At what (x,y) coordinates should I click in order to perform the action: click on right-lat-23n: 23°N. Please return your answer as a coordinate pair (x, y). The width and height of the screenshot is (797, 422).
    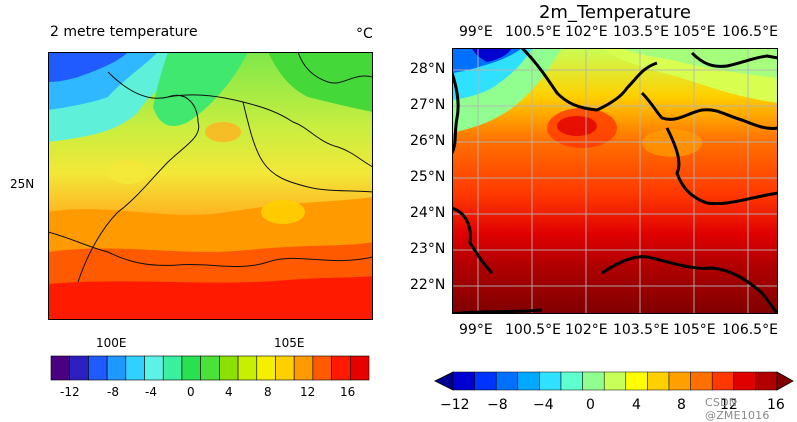
    Looking at the image, I should click on (428, 249).